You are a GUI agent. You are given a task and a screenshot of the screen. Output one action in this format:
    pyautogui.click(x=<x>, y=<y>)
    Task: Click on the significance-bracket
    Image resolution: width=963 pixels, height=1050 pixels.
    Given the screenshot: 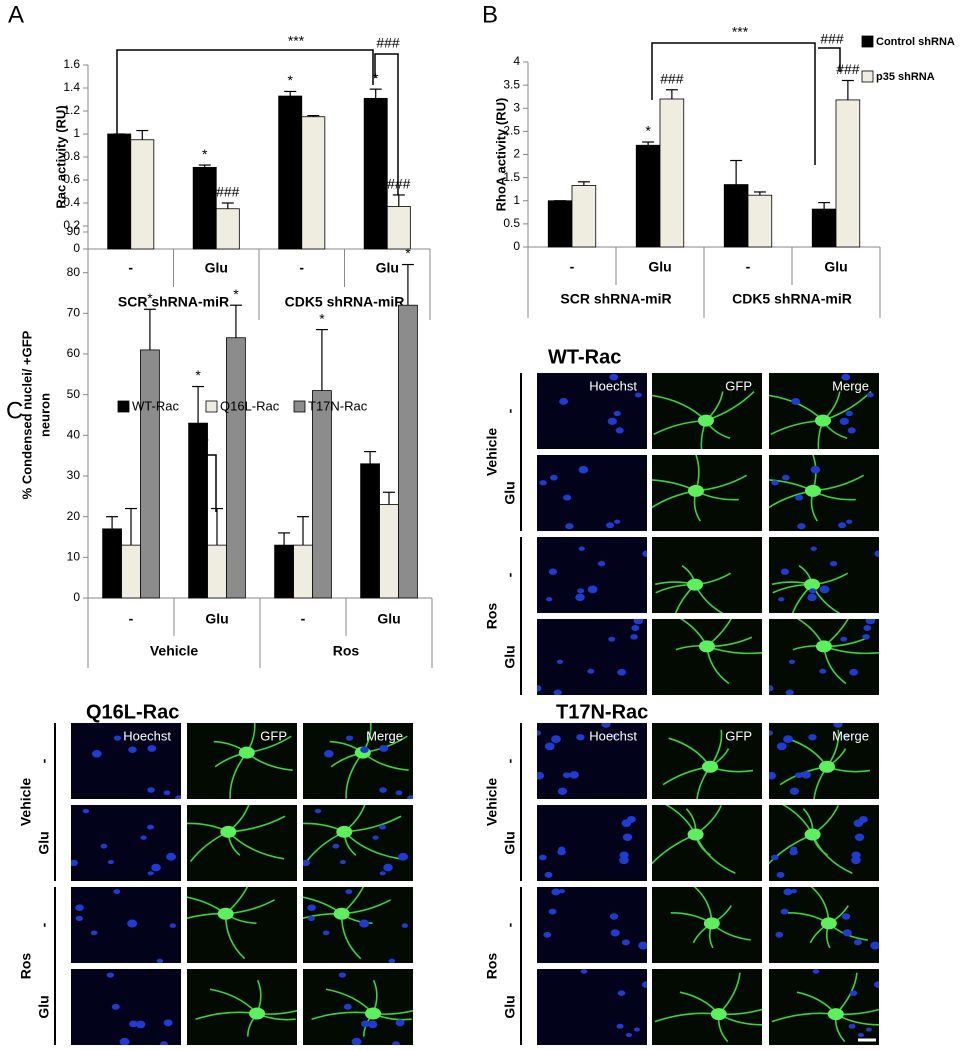 What is the action you would take?
    pyautogui.click(x=829, y=59)
    